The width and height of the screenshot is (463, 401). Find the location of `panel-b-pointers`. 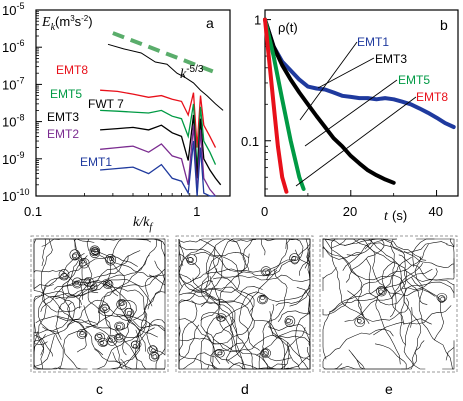

panel-b-pointers is located at coordinates (356, 114).